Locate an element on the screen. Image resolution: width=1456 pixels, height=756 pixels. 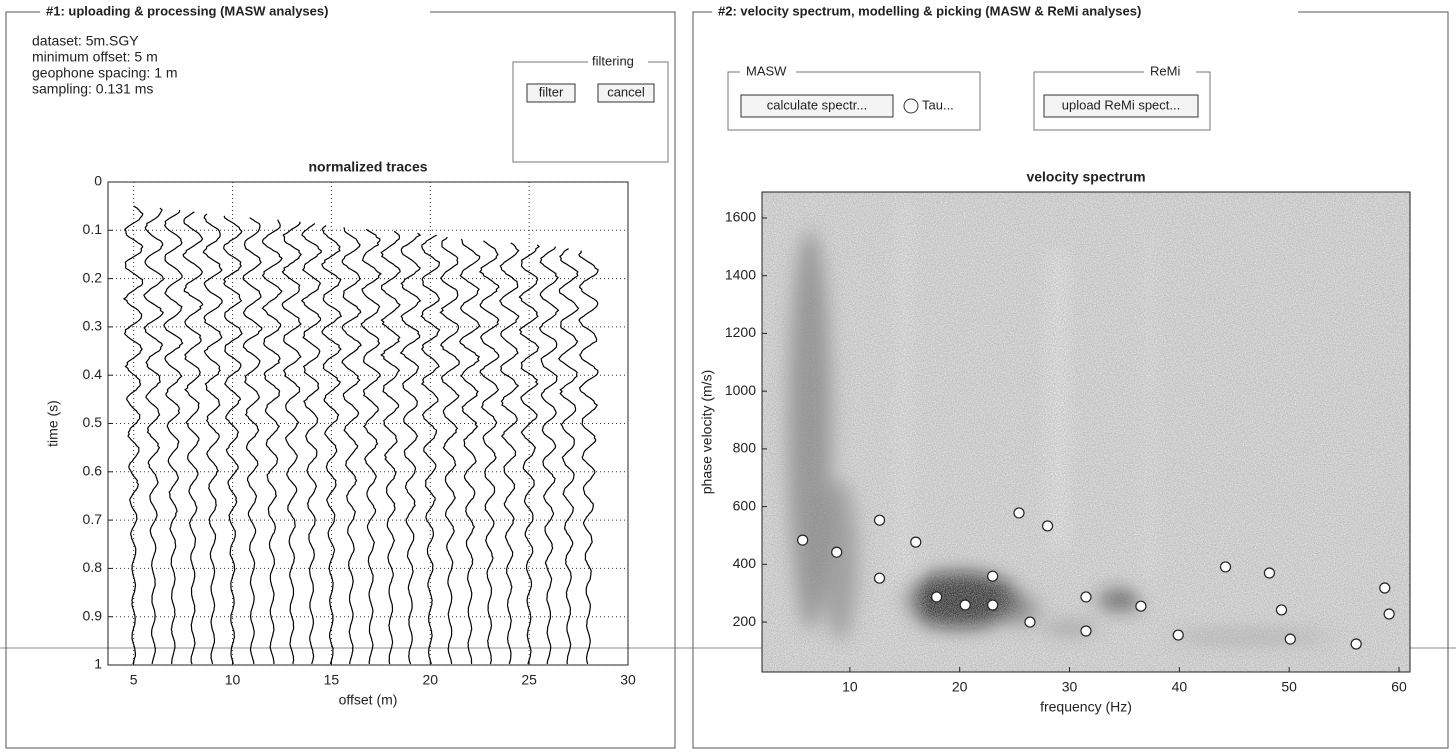
info-line: sampling: 0.131 ms is located at coordinates (92, 89).